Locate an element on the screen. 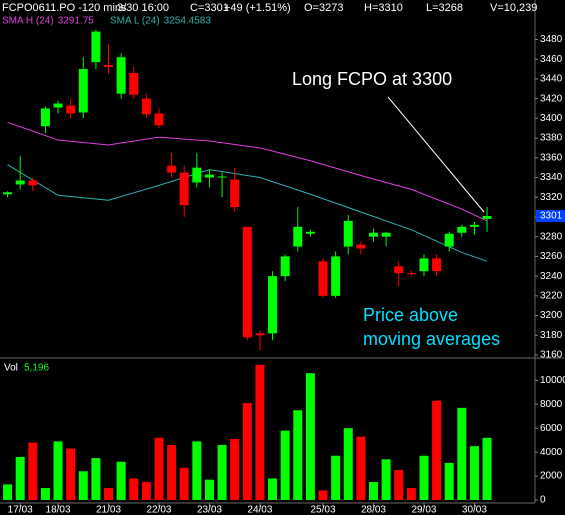  x-tick-label: 18/03 is located at coordinates (58, 510).